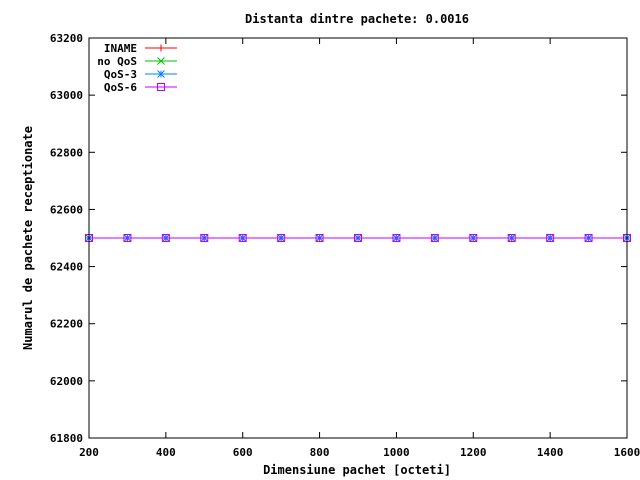 The height and width of the screenshot is (480, 640). I want to click on x-tick-label: 800, so click(320, 452).